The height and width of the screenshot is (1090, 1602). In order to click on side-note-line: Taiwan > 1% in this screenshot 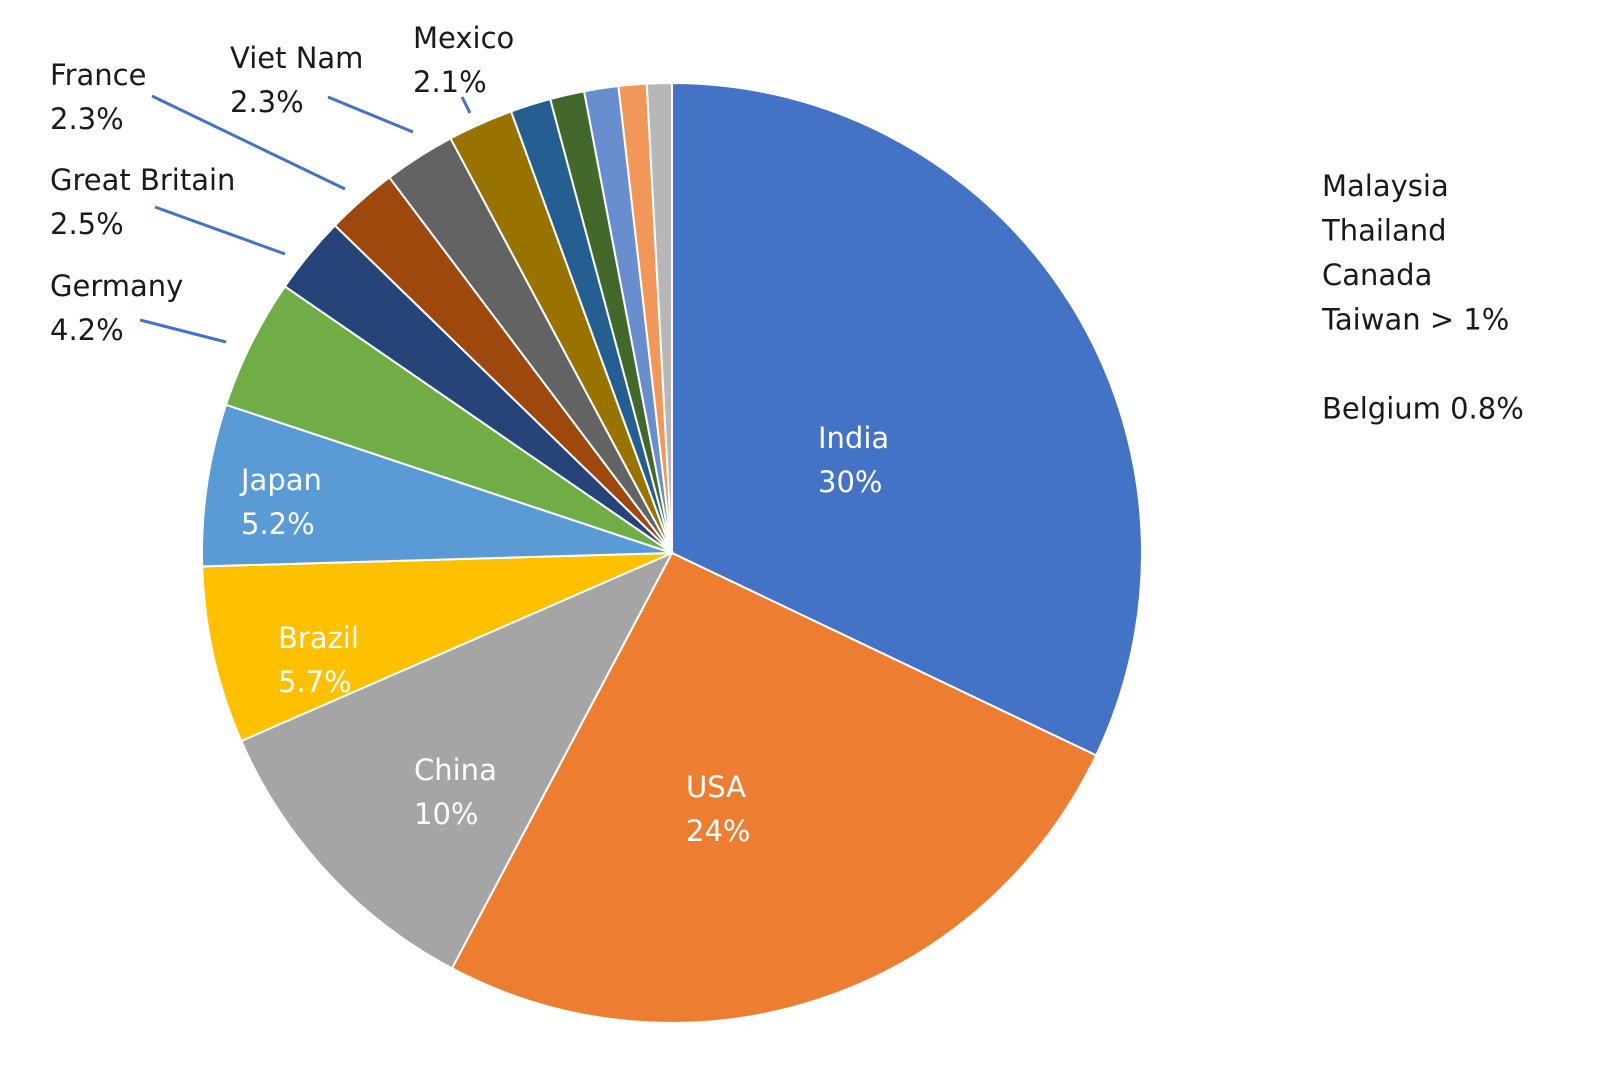, I will do `click(1415, 320)`.